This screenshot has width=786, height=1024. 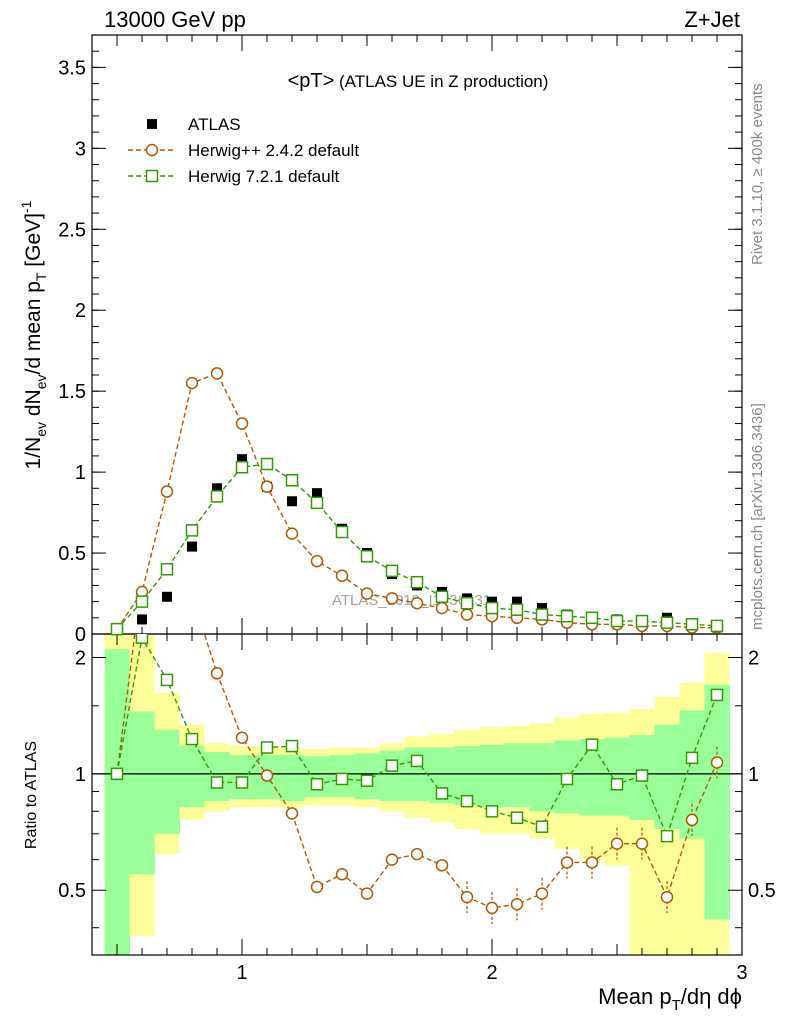 I want to click on y-axis-label: 1/Nev dNev/d mean pT [GeV]-1, so click(x=33, y=334).